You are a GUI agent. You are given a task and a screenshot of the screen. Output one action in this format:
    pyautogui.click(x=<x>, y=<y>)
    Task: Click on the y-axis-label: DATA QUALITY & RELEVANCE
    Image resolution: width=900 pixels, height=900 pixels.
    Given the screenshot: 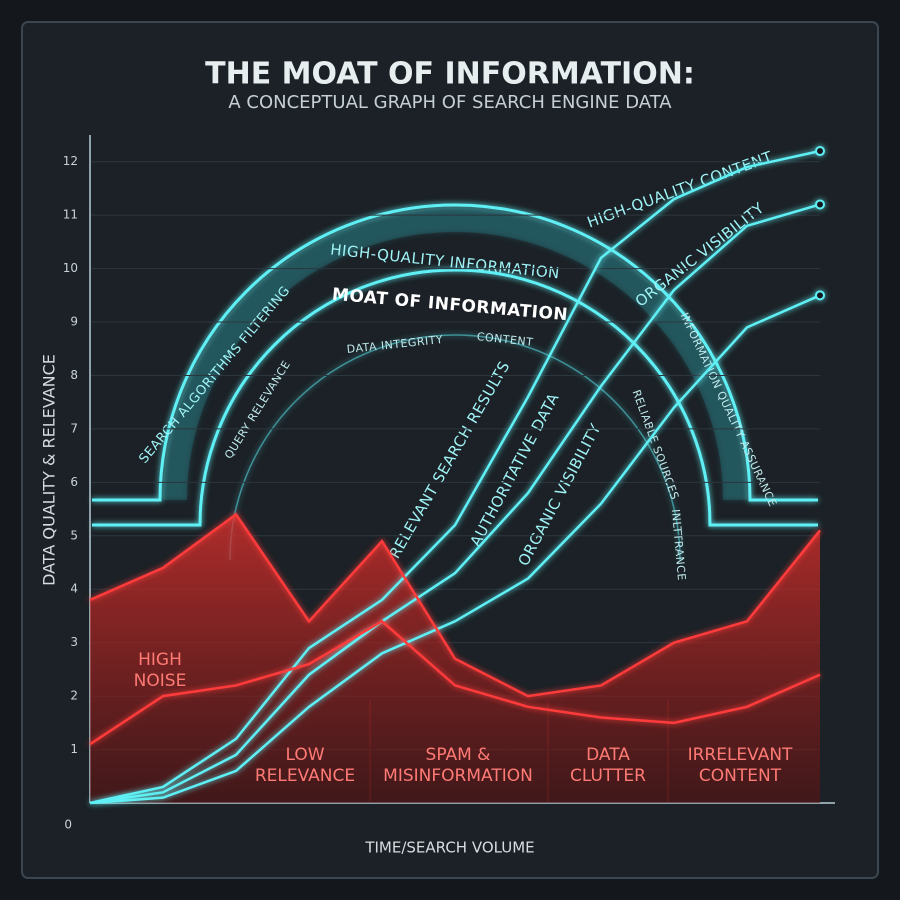 What is the action you would take?
    pyautogui.click(x=49, y=470)
    